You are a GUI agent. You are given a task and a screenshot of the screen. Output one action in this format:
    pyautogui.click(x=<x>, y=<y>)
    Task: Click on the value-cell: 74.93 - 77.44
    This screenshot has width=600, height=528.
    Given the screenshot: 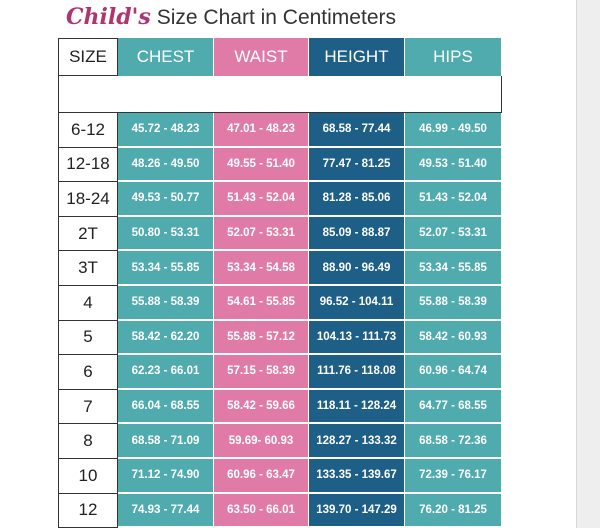 What is the action you would take?
    pyautogui.click(x=166, y=510)
    